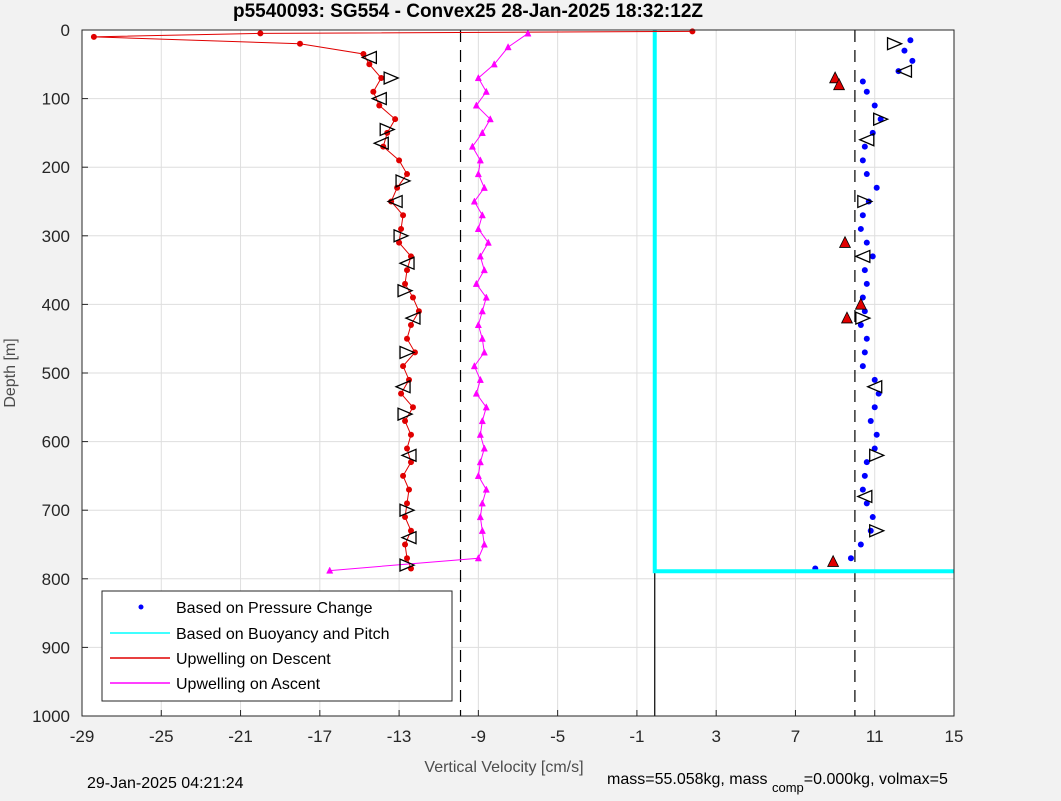  Describe the element at coordinates (56, 99) in the screenshot. I see `y-tick-label-1: 100` at that location.